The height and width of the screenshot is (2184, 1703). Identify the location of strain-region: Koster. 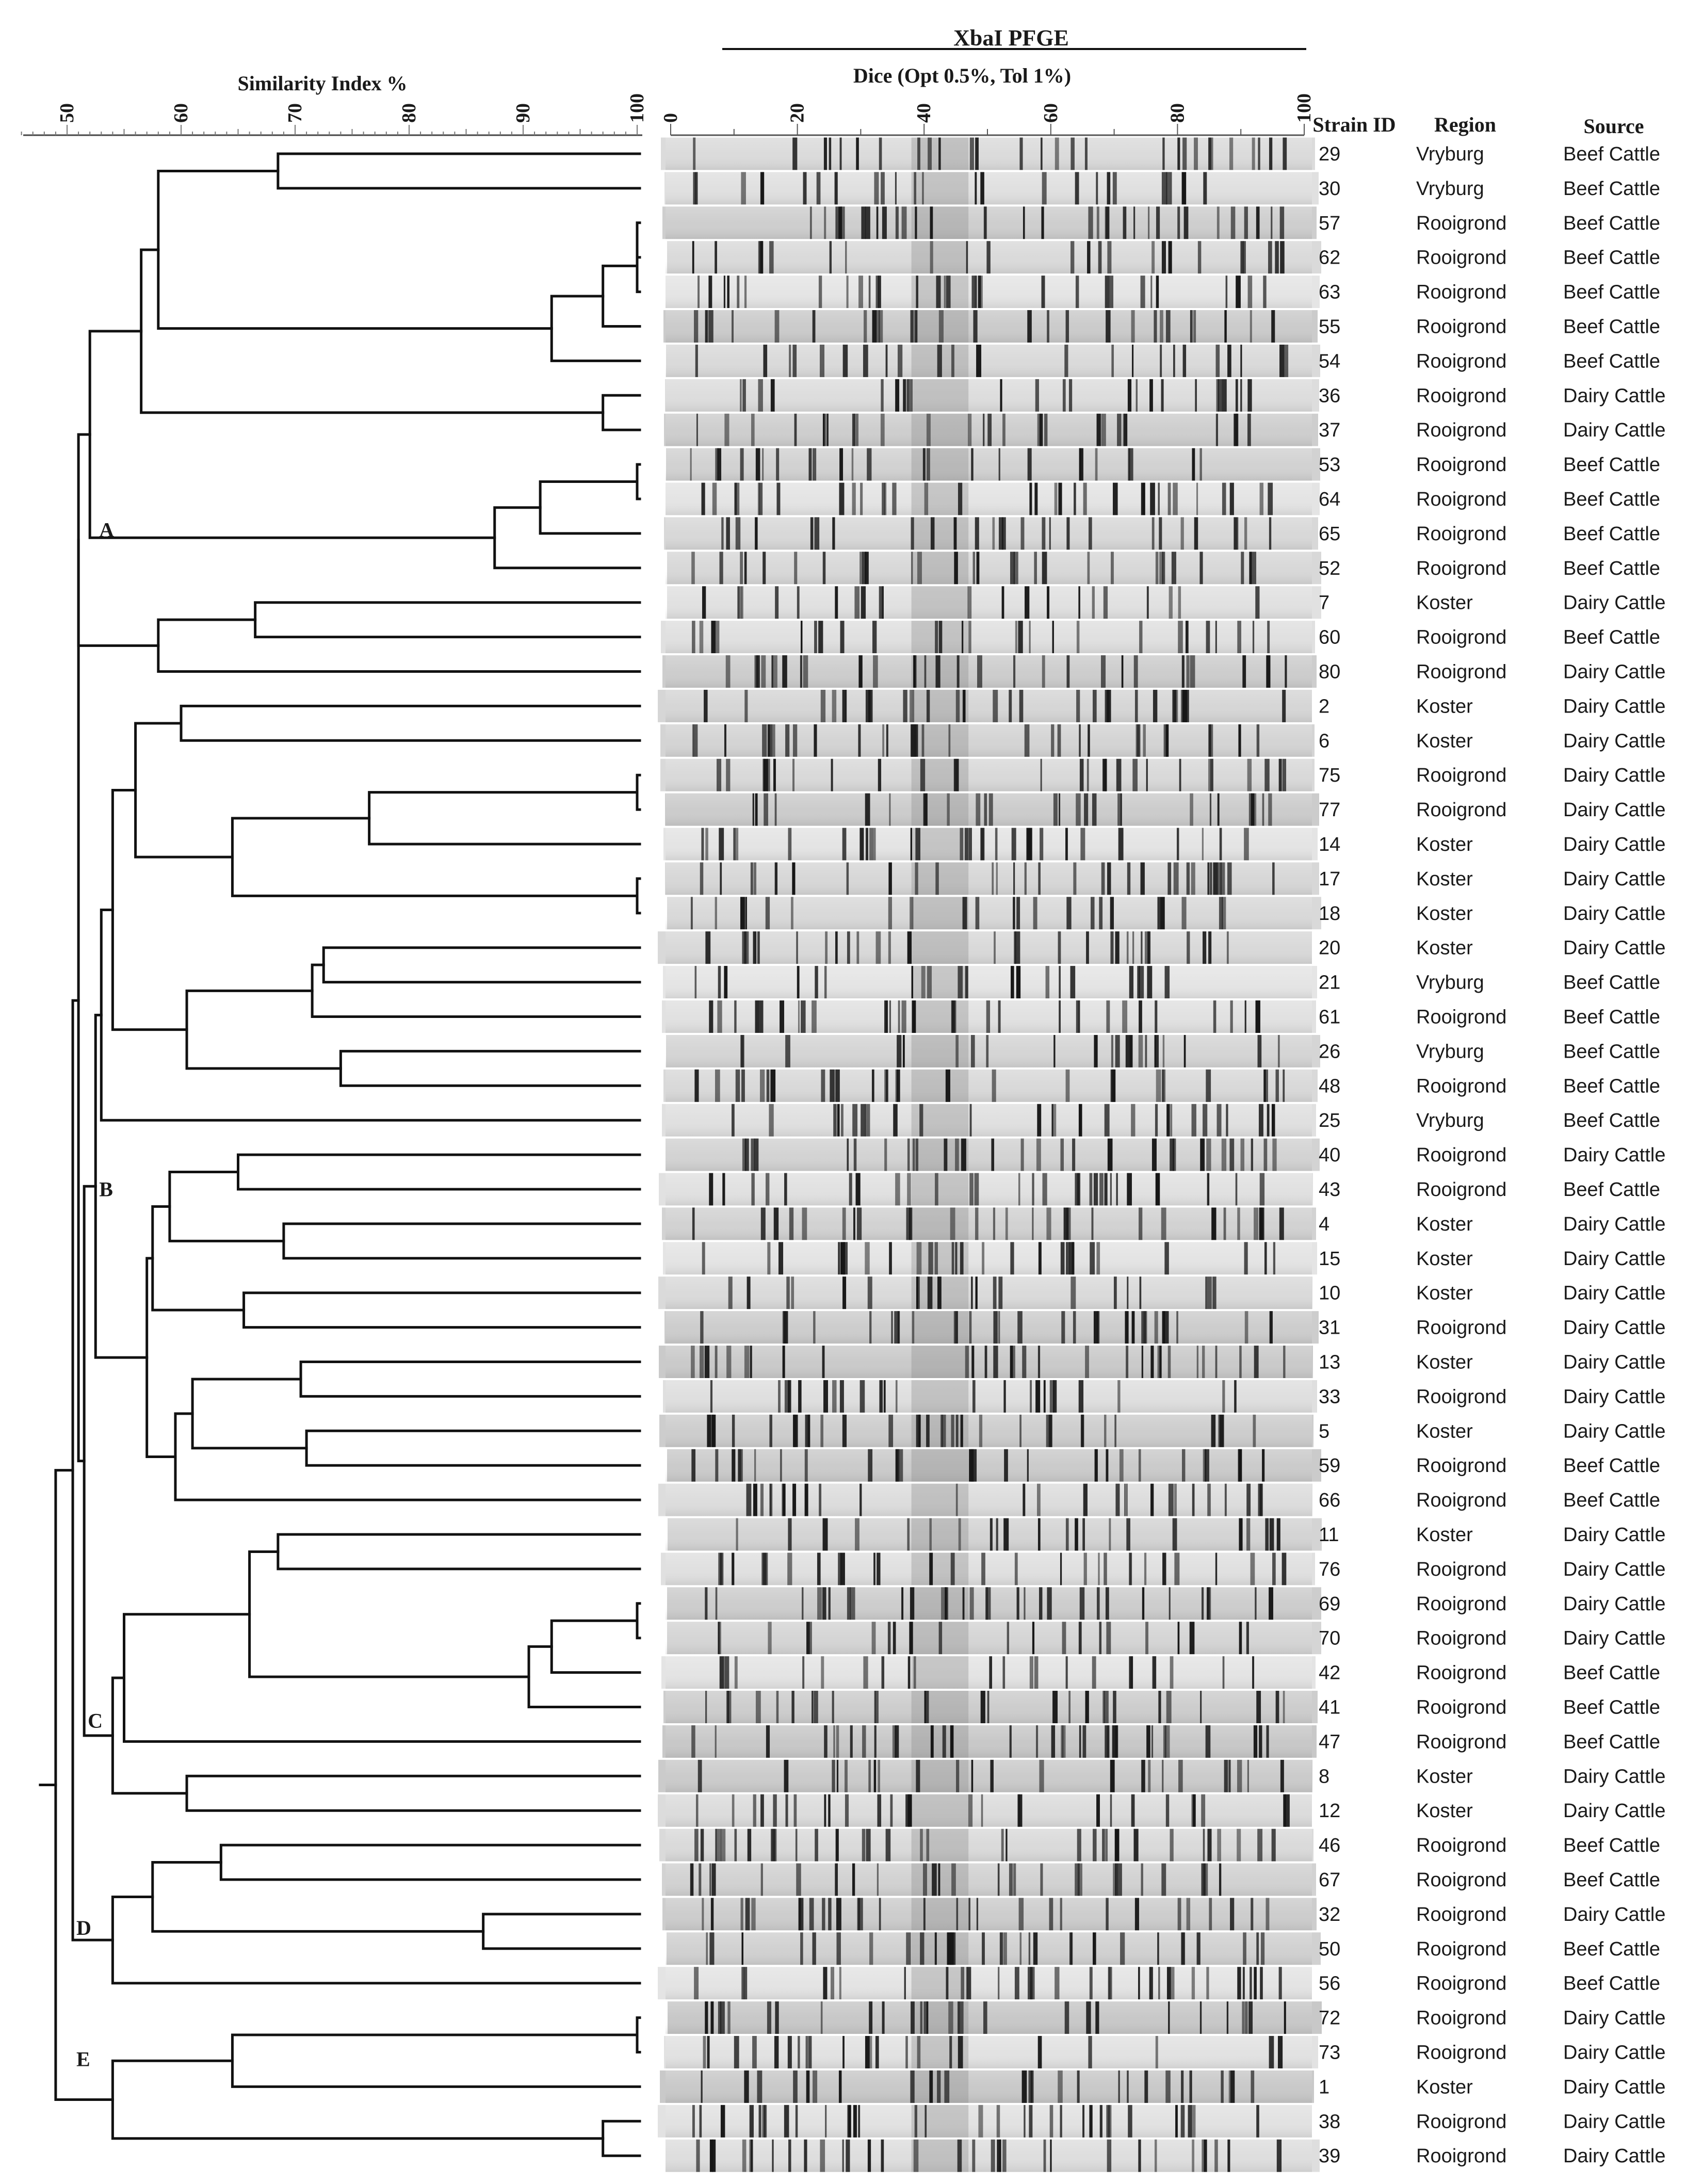
(1444, 1259).